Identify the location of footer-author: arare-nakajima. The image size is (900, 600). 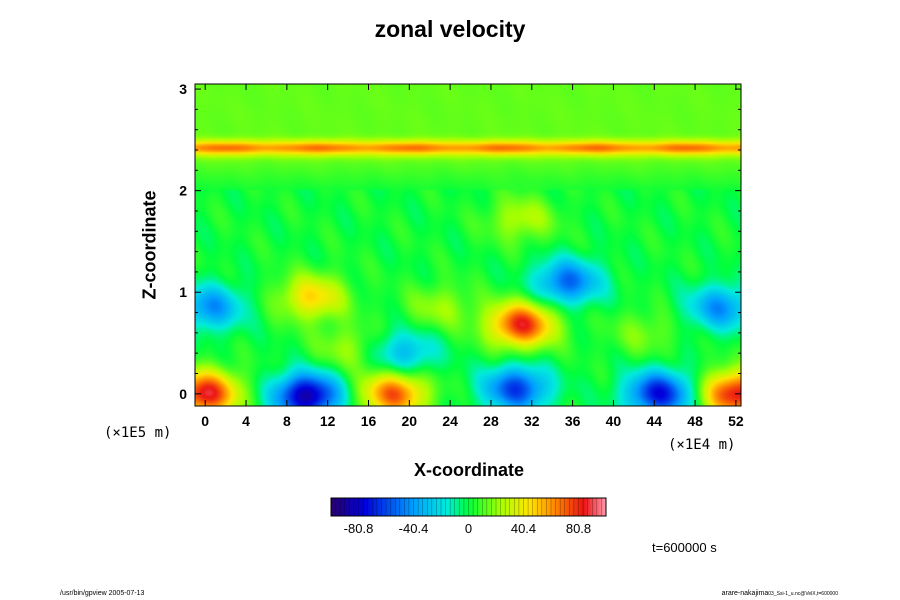
(745, 593).